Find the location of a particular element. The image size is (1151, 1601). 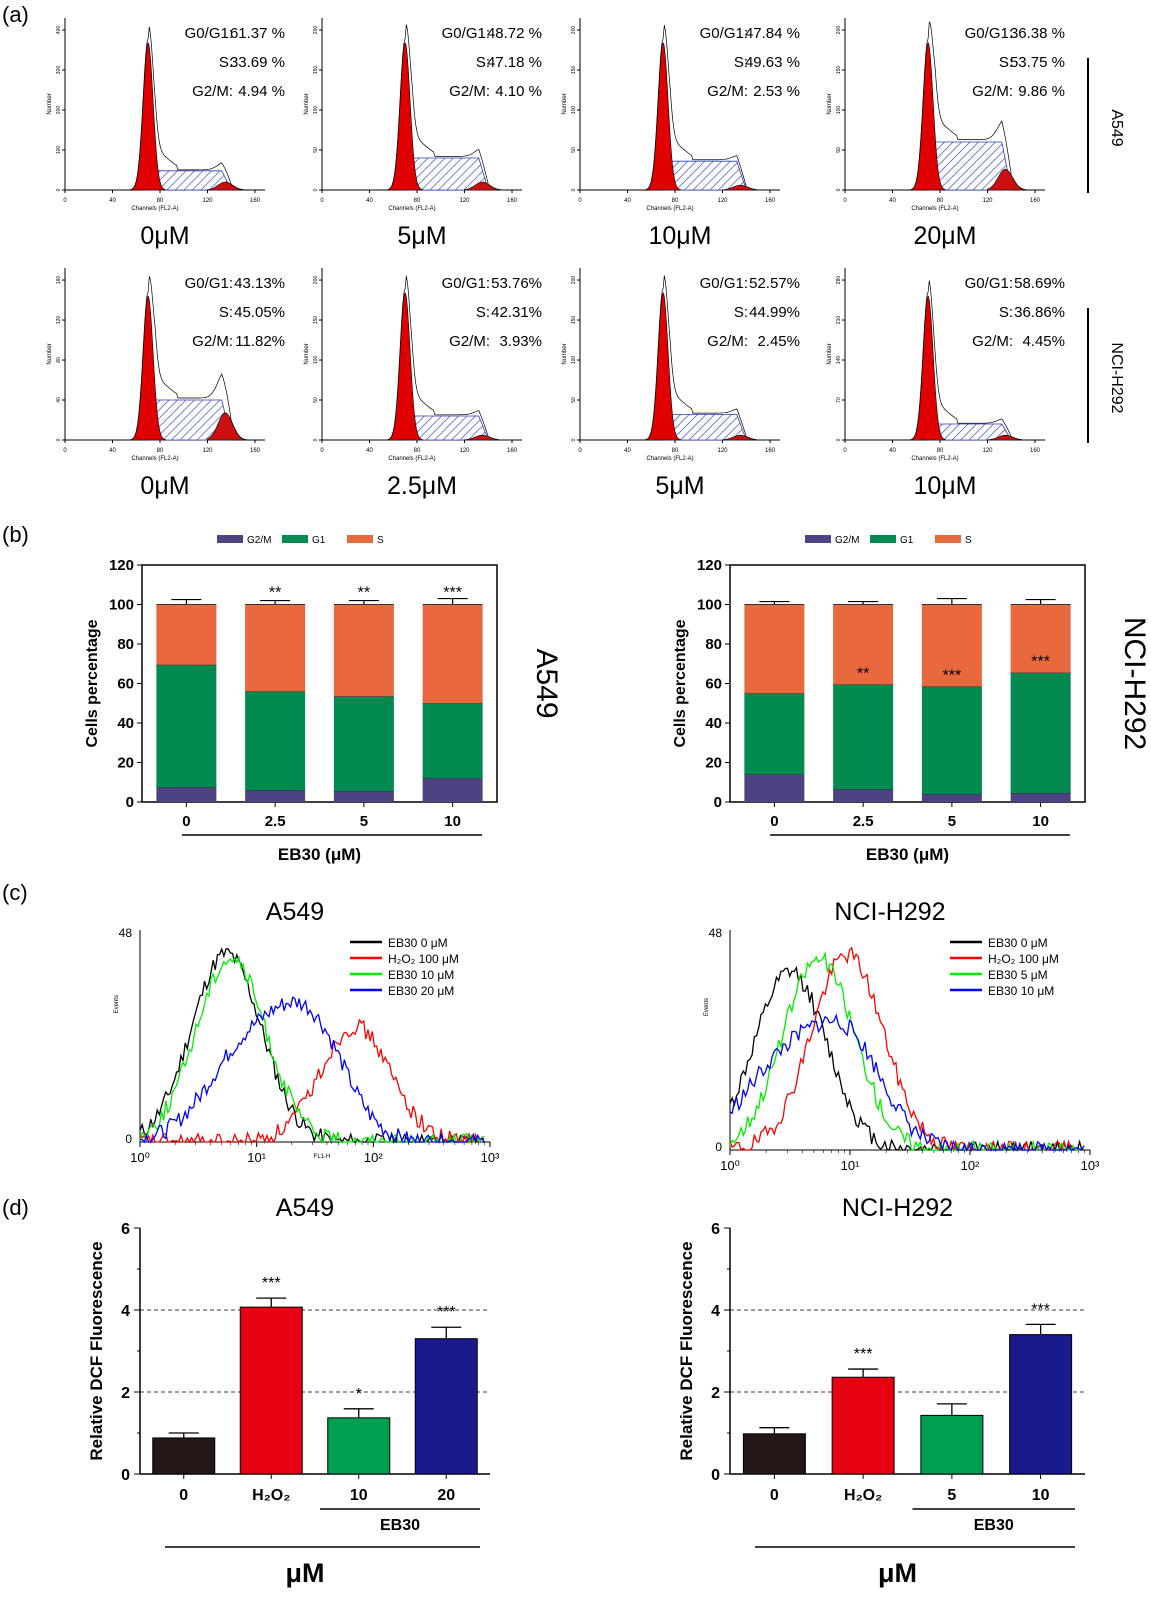

y-tick-label: 6 is located at coordinates (125, 1229).